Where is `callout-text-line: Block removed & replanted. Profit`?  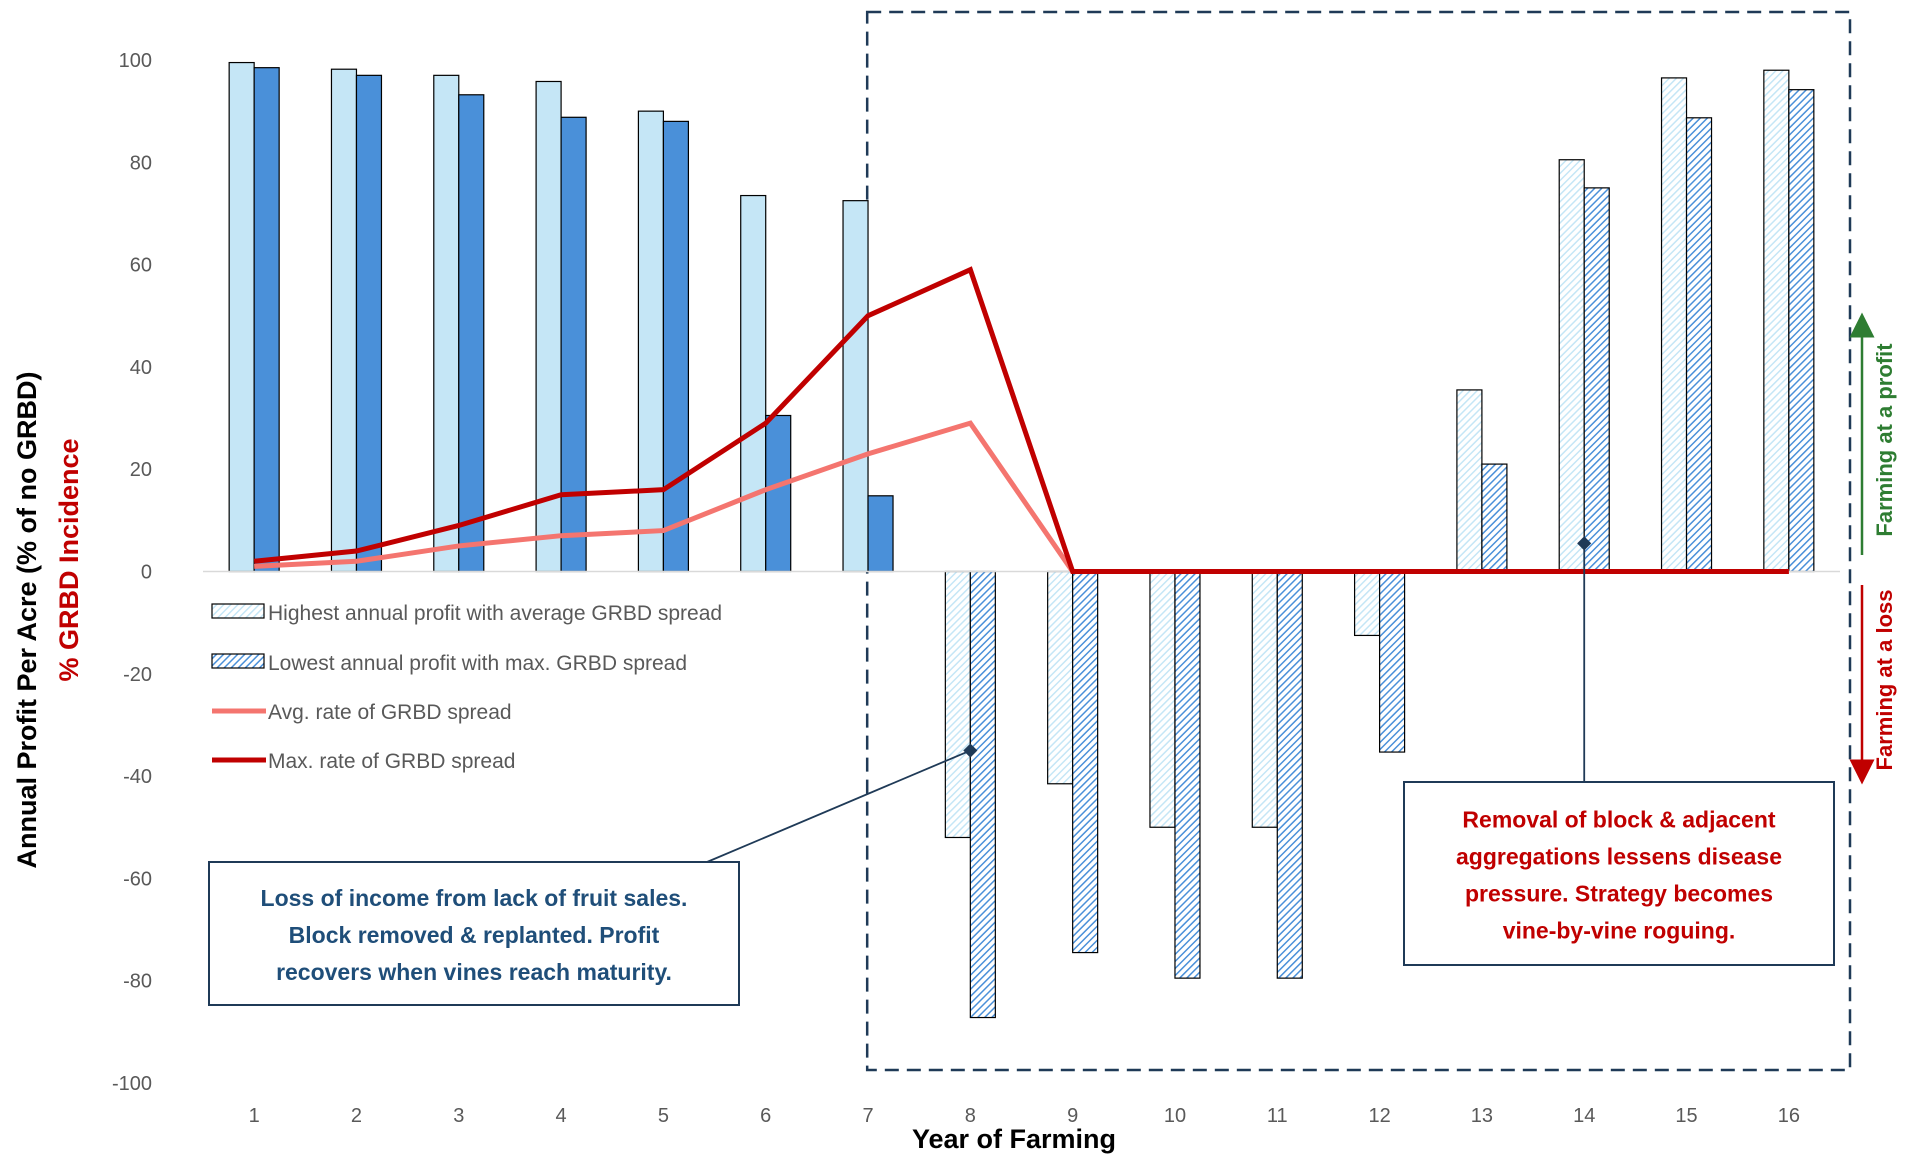
callout-text-line: Block removed & replanted. Profit is located at coordinates (474, 935).